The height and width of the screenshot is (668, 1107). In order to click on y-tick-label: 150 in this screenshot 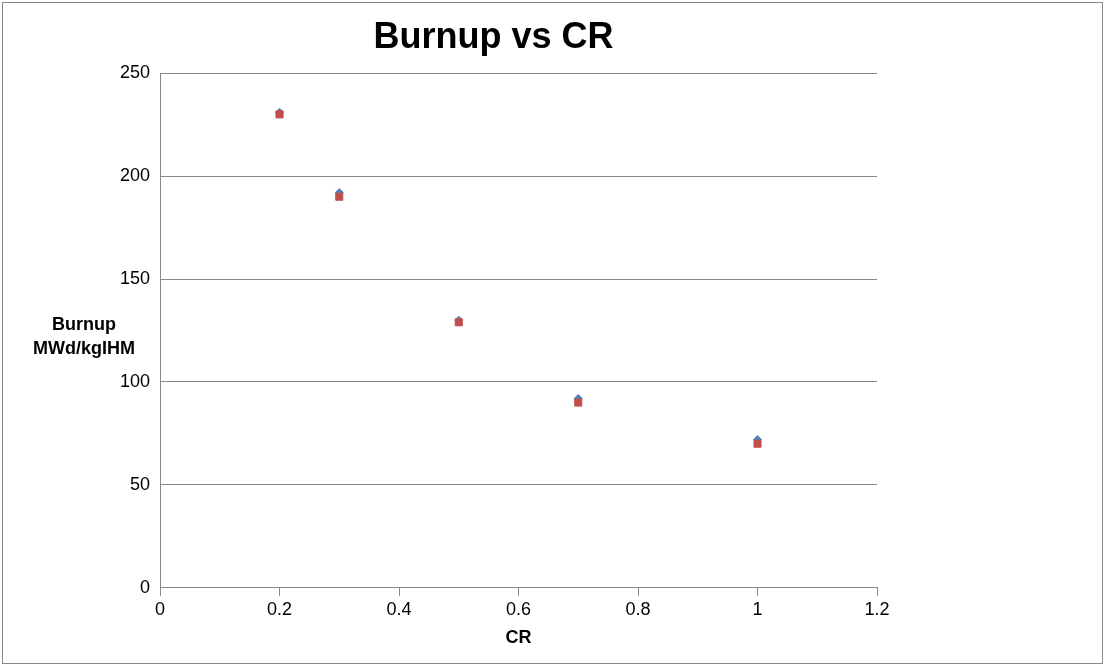, I will do `click(135, 278)`.